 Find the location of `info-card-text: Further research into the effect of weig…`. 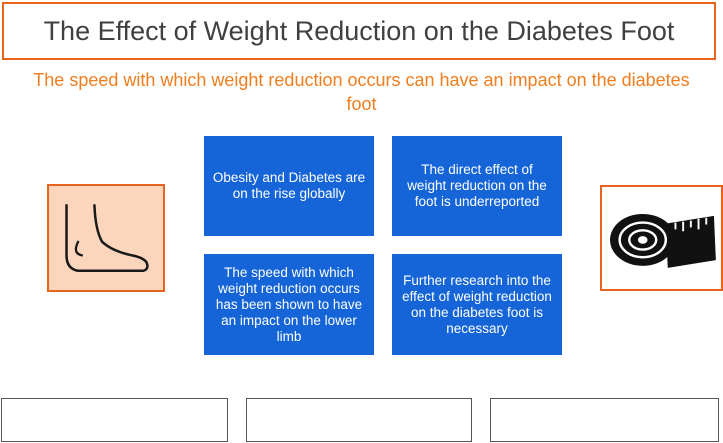

info-card-text: Further research into the effect of weig… is located at coordinates (477, 304).